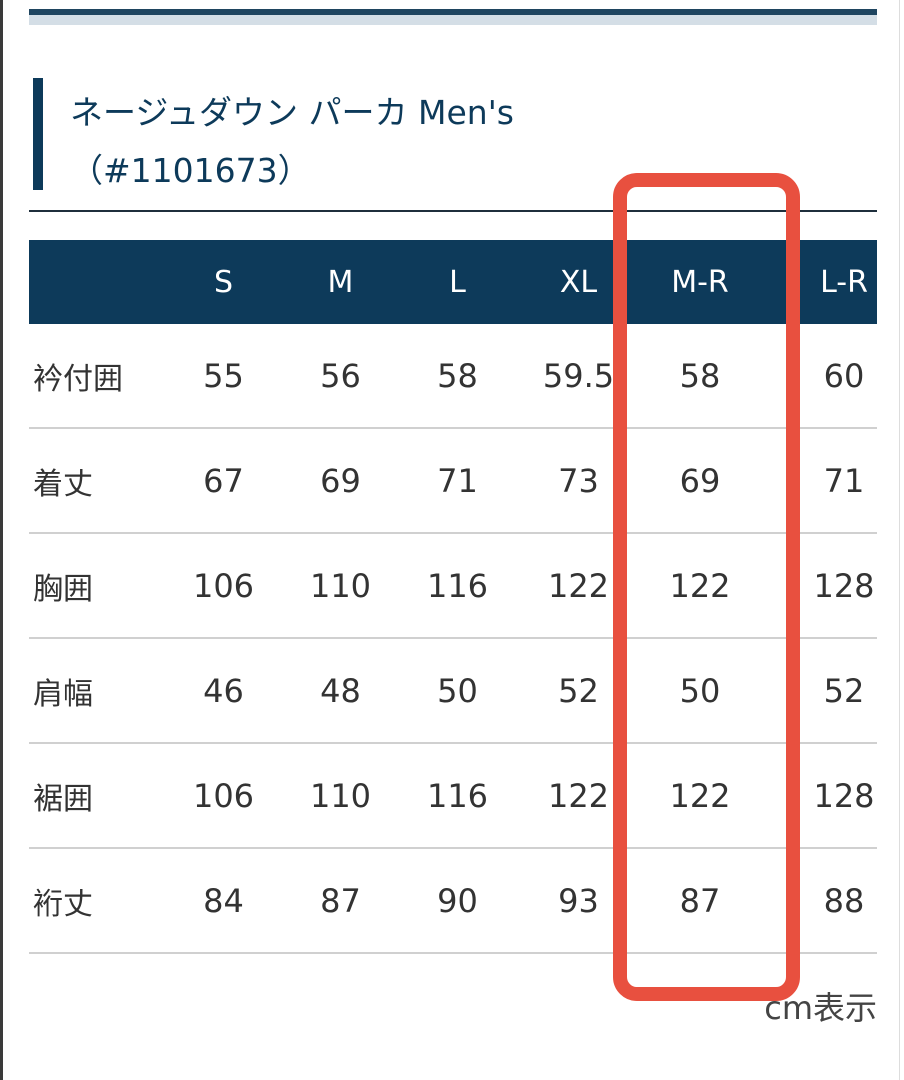 The width and height of the screenshot is (904, 1080). Describe the element at coordinates (700, 282) in the screenshot. I see `column-header: M-R` at that location.